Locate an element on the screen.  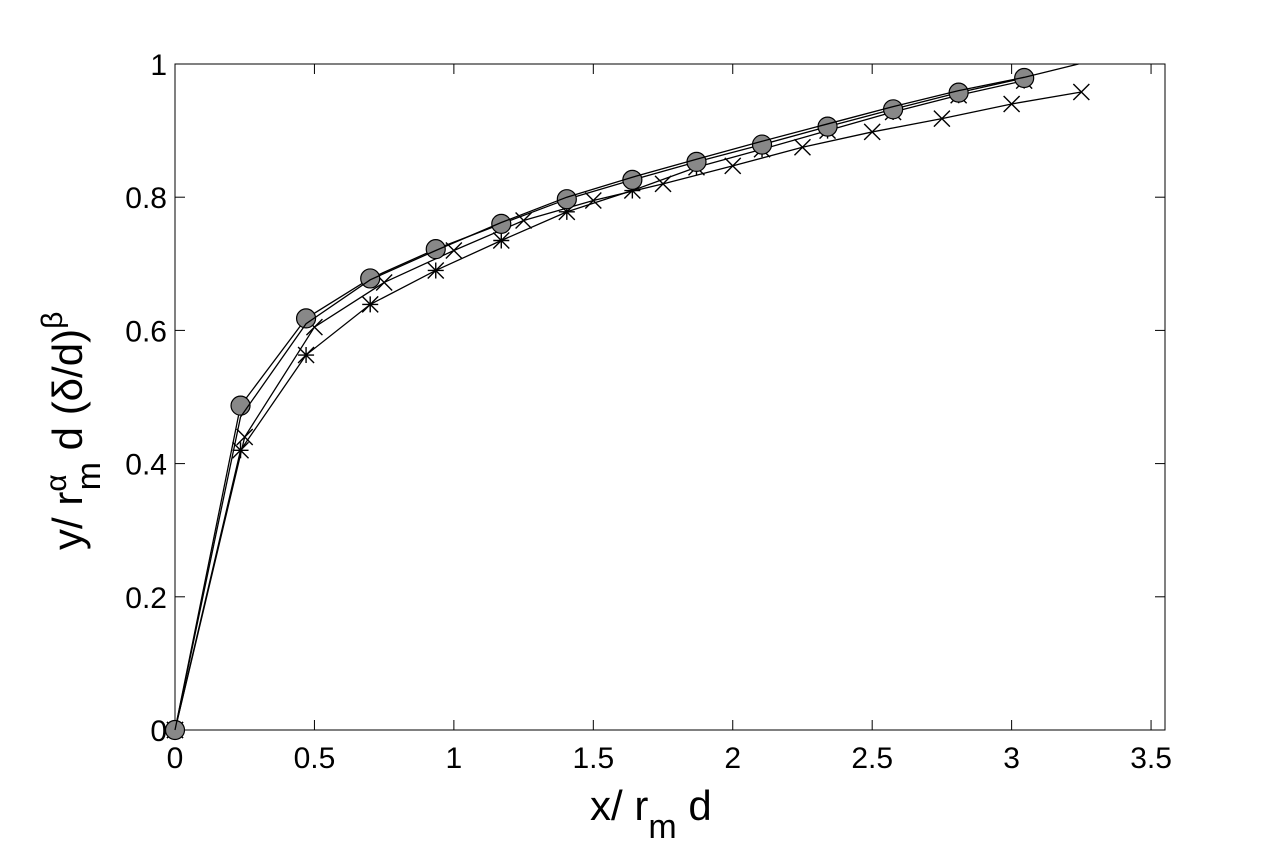
y-label-sup: α is located at coordinates (56, 482).